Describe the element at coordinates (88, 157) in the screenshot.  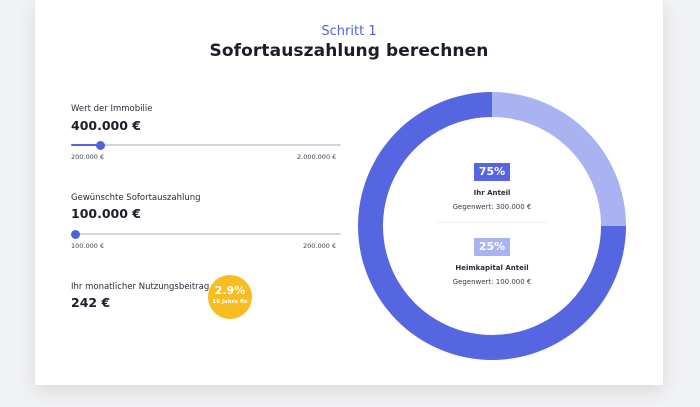
I see `property-value-min: 200.000 €` at that location.